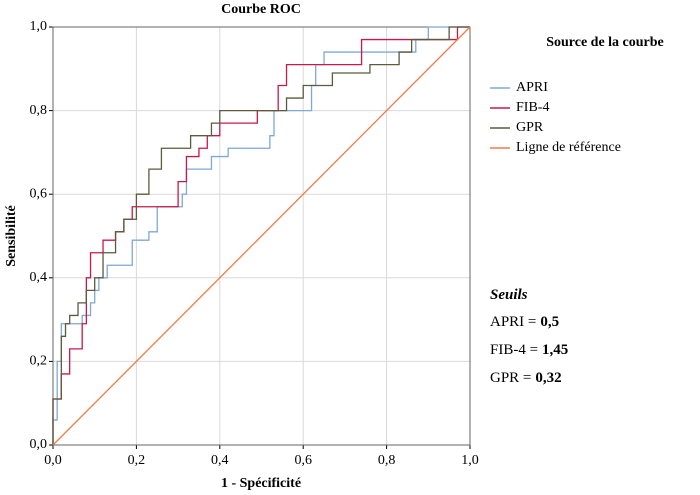 The width and height of the screenshot is (700, 495). Describe the element at coordinates (532, 107) in the screenshot. I see `legend-label: FIB-4` at that location.